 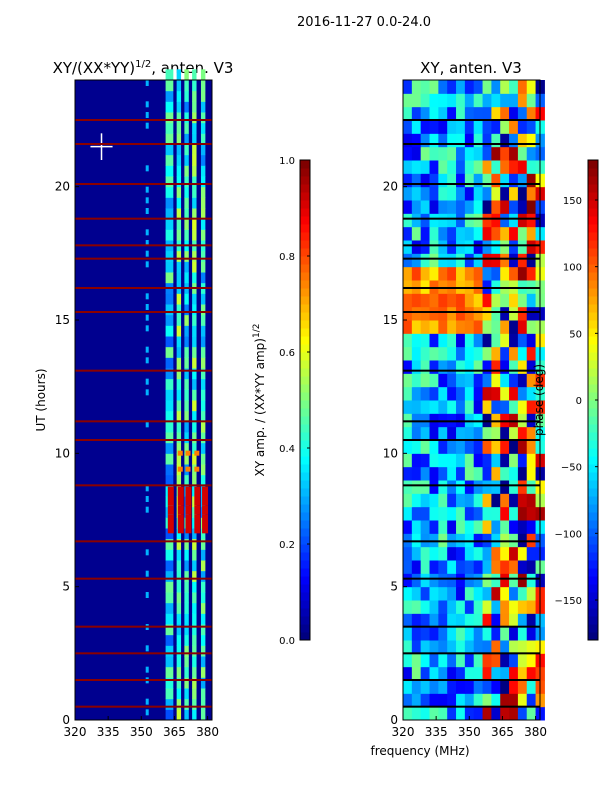 I want to click on amp-flag-row, so click(x=143, y=485).